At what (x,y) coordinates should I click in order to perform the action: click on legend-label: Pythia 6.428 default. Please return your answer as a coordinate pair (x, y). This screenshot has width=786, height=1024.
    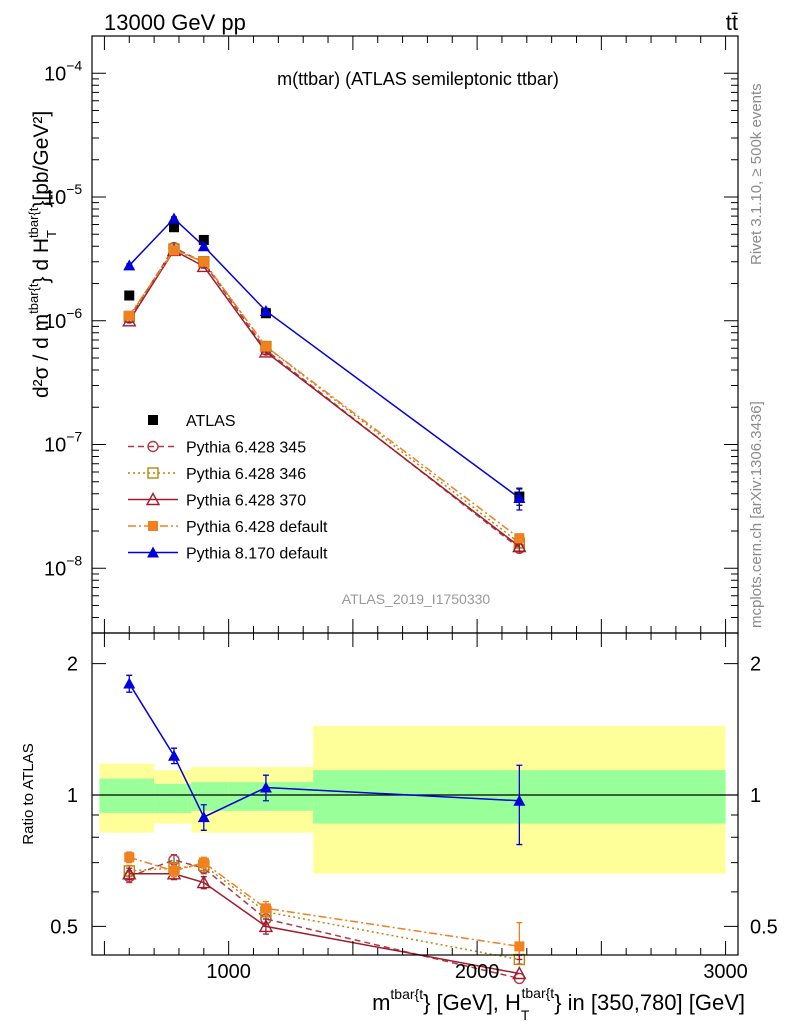
    Looking at the image, I should click on (257, 527).